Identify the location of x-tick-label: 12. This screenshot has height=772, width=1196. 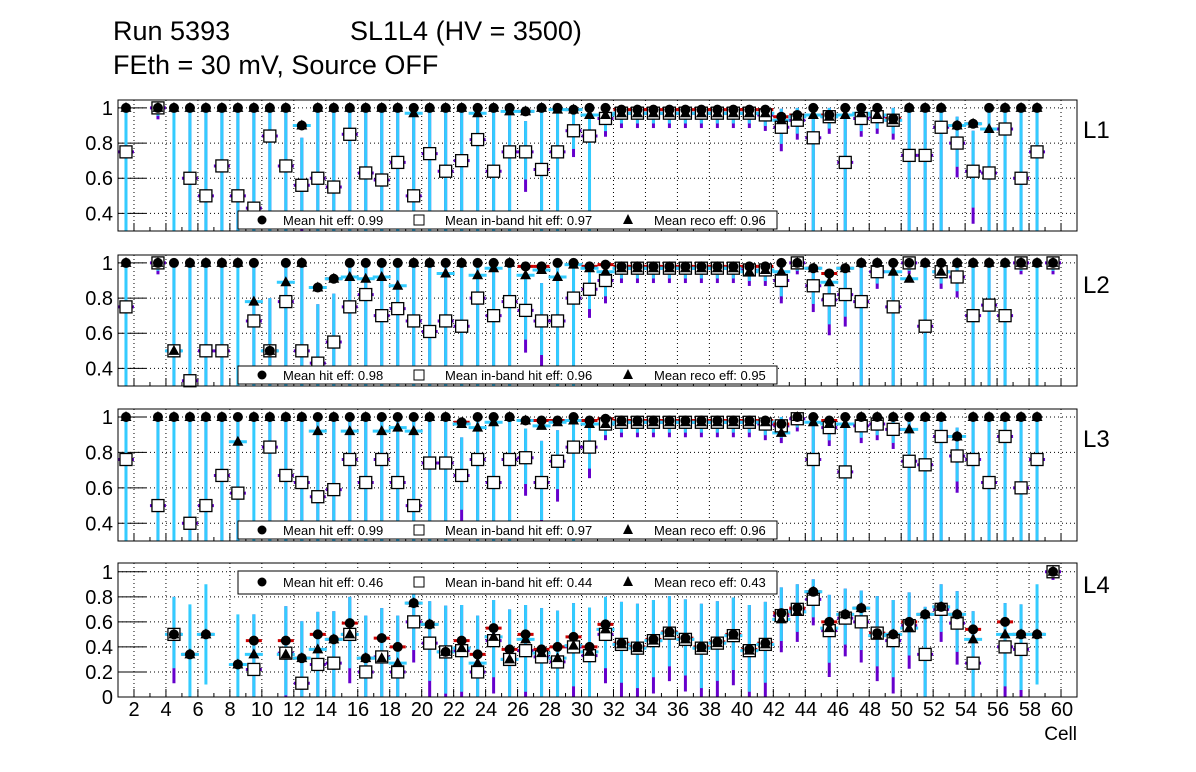
(294, 710).